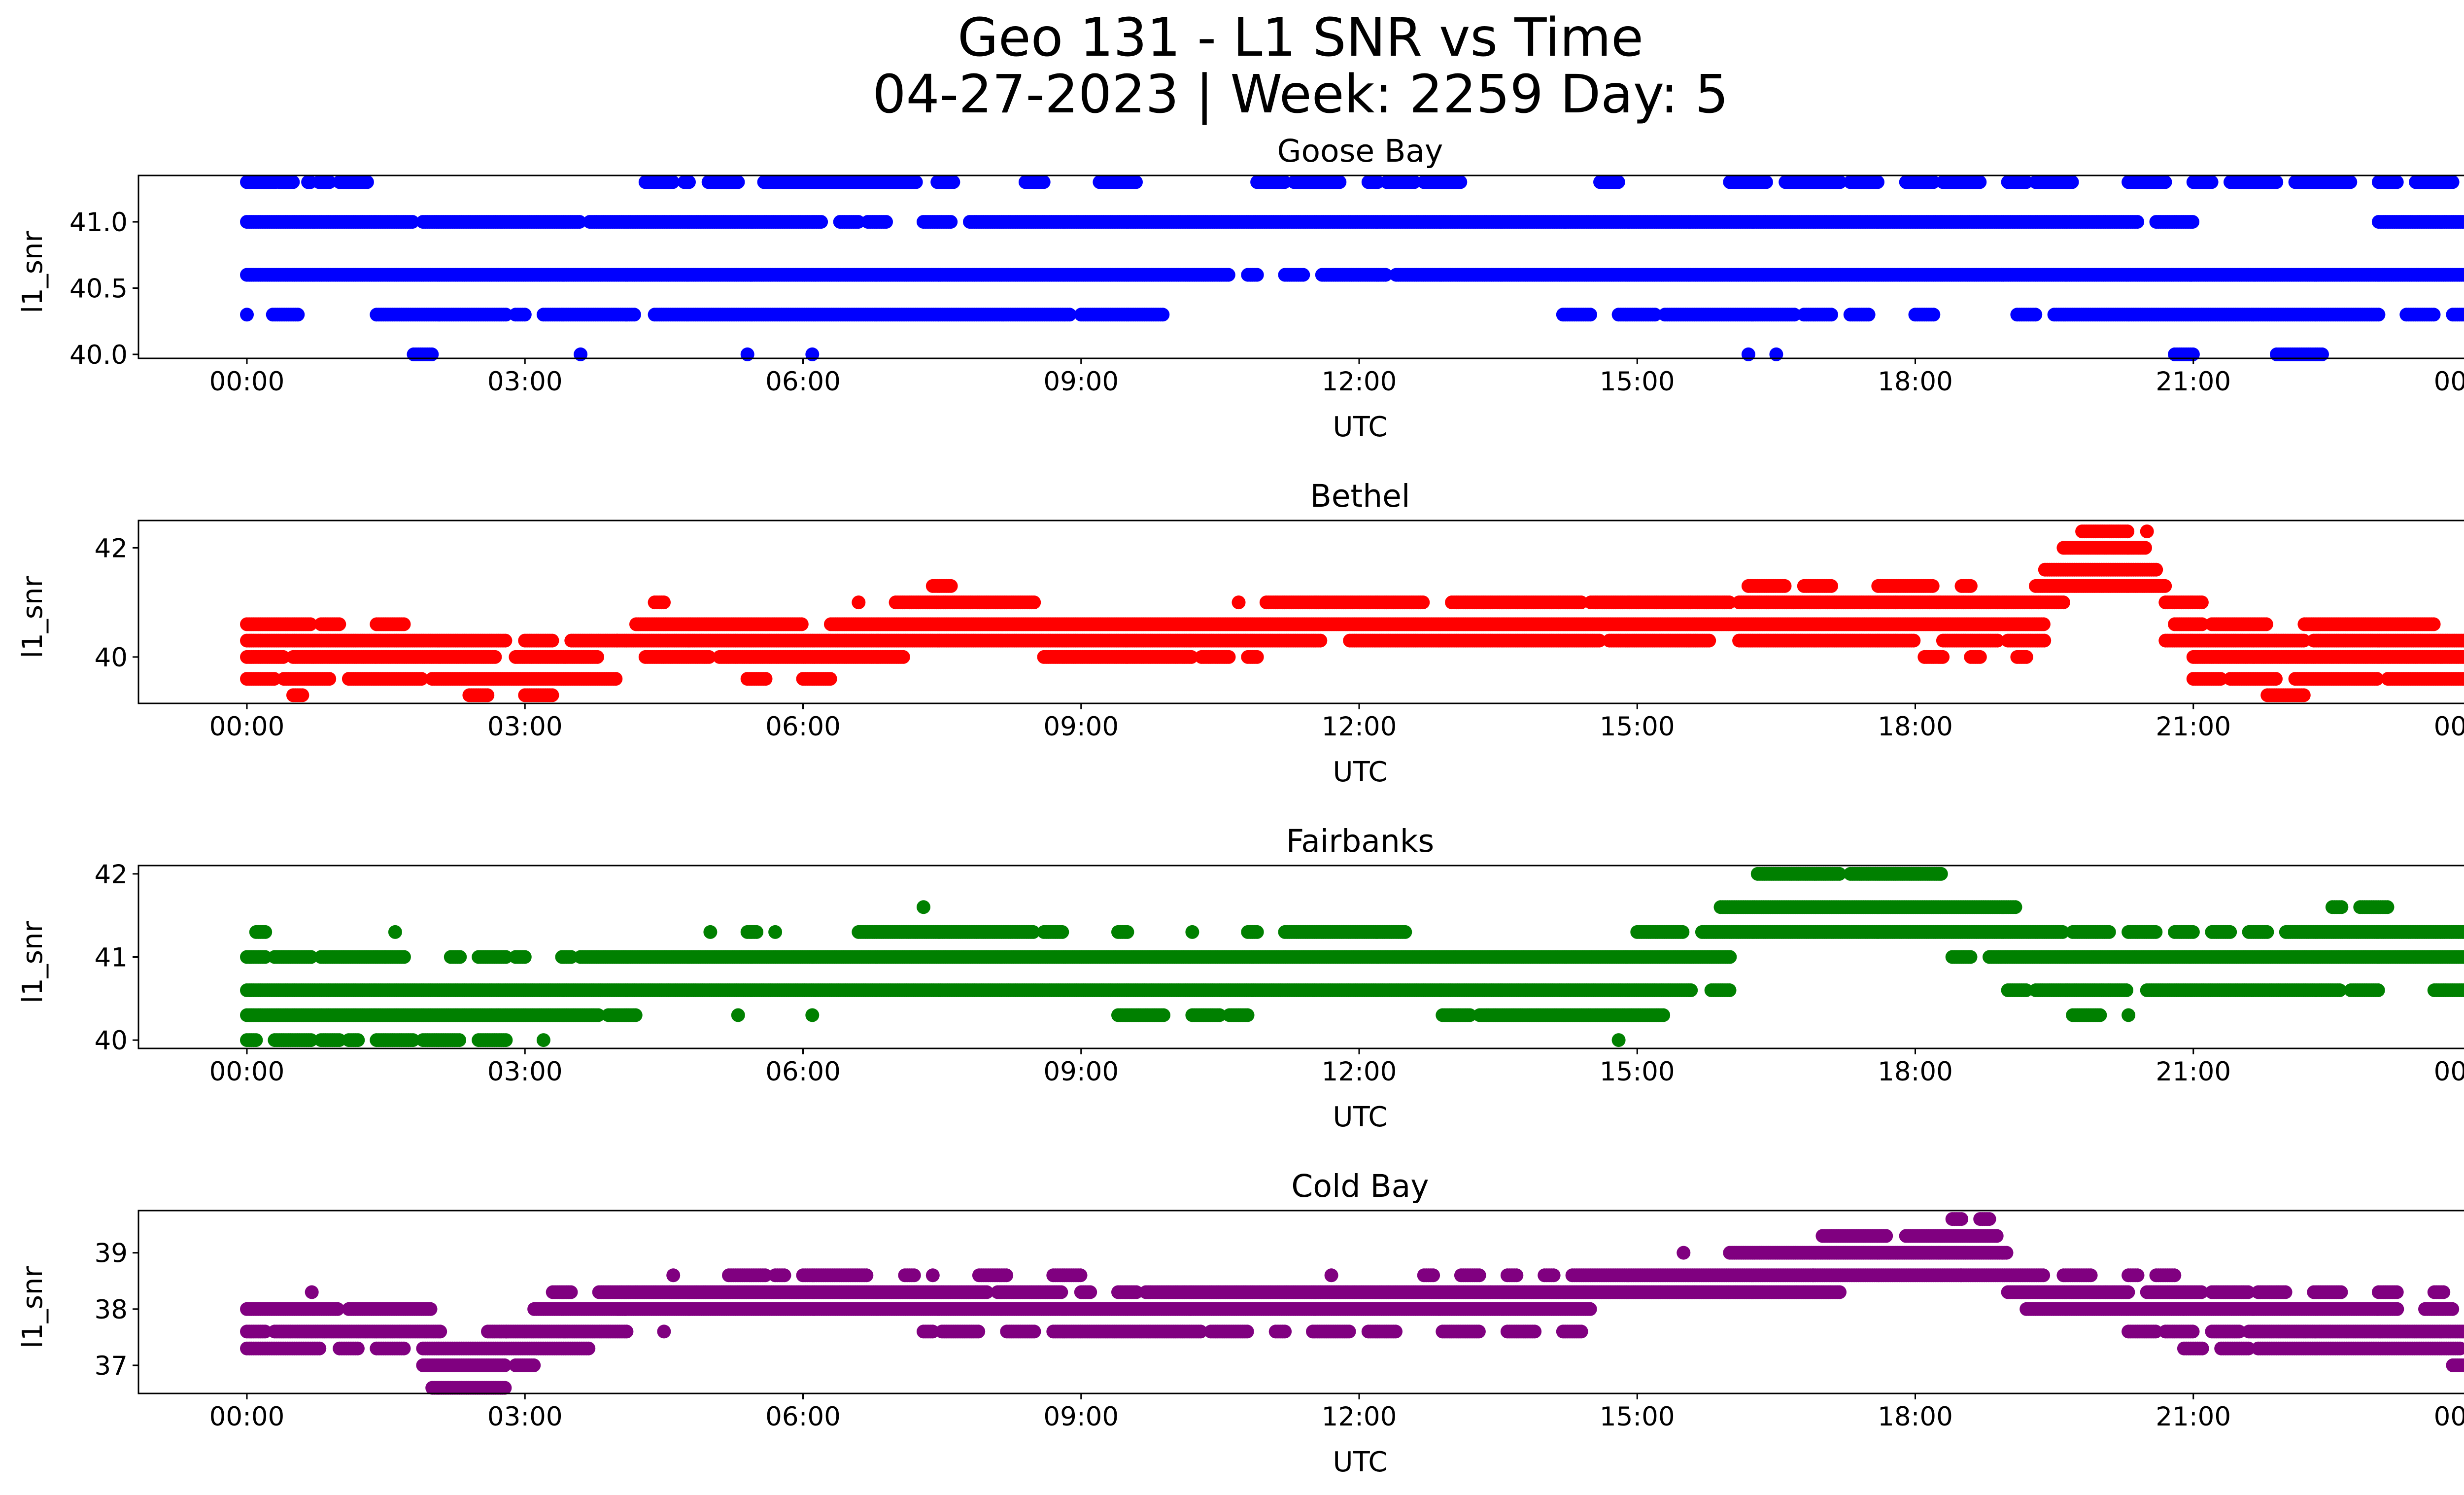  I want to click on x-tick-label: 06:00, so click(803, 382).